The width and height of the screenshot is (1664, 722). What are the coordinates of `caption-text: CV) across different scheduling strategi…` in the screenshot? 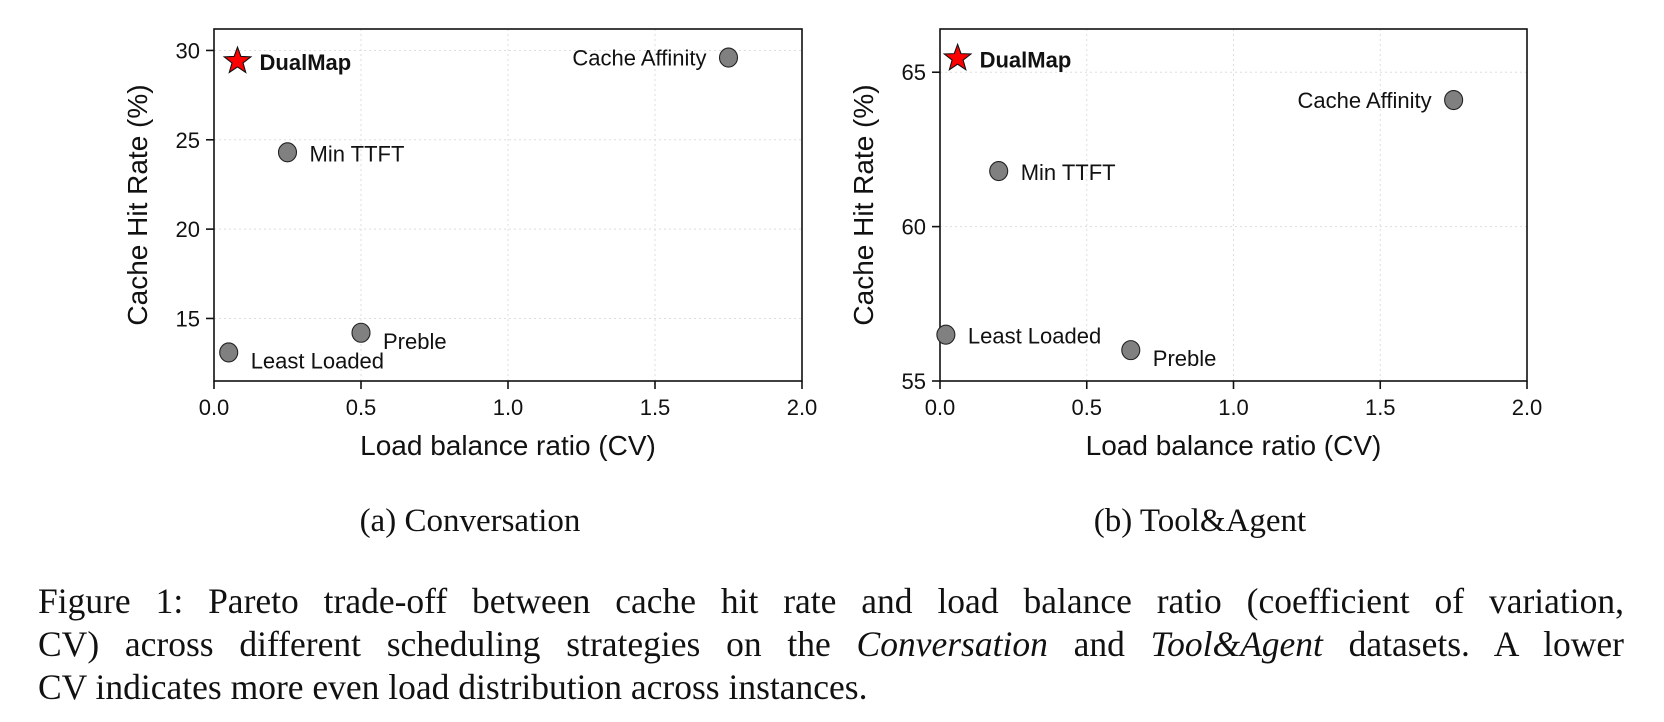 It's located at (447, 644).